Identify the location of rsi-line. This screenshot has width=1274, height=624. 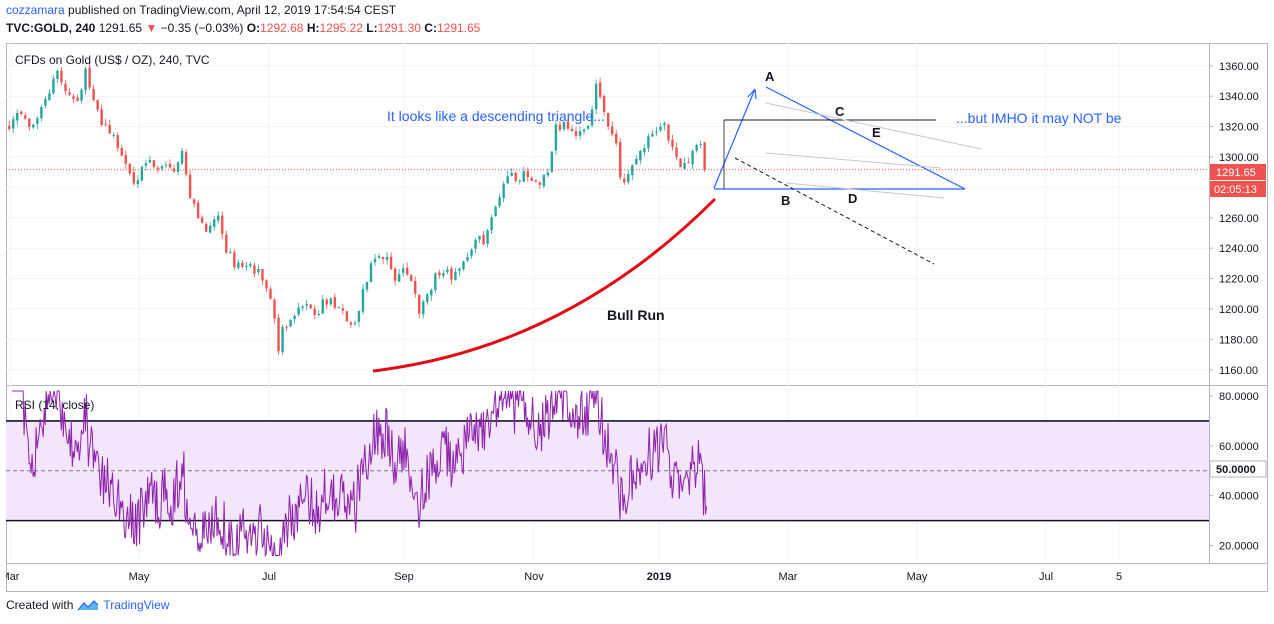
(359, 474).